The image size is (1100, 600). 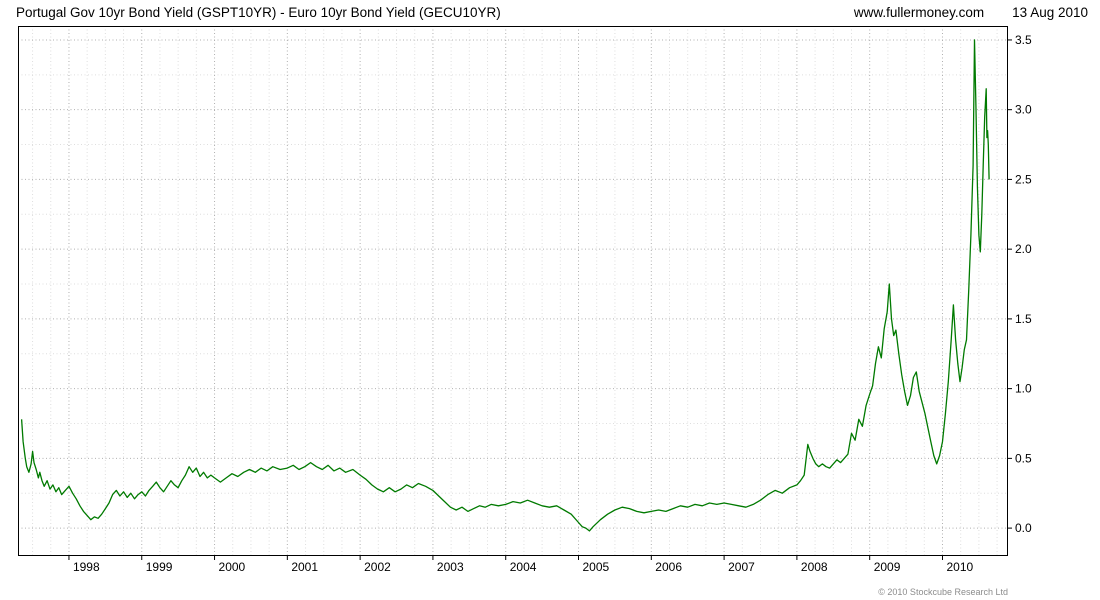 I want to click on date-label: 13 Aug 2010, so click(x=1050, y=12).